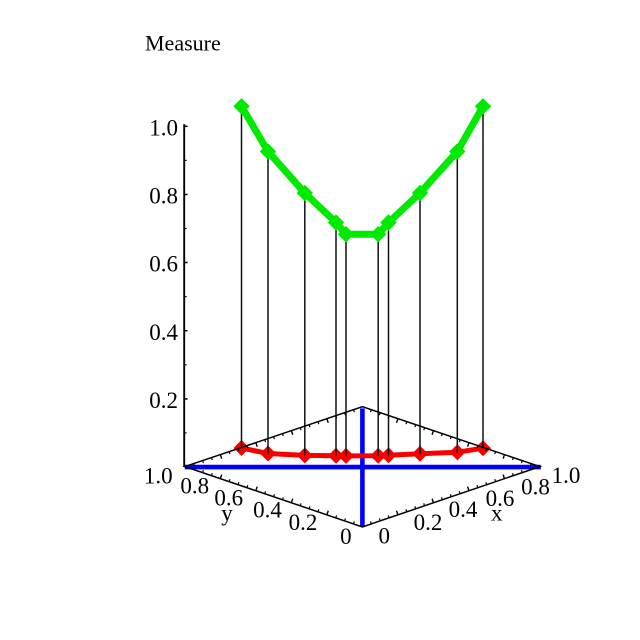 Image resolution: width=640 pixels, height=640 pixels. What do you see at coordinates (183, 43) in the screenshot?
I see `svg-text: Measure` at bounding box center [183, 43].